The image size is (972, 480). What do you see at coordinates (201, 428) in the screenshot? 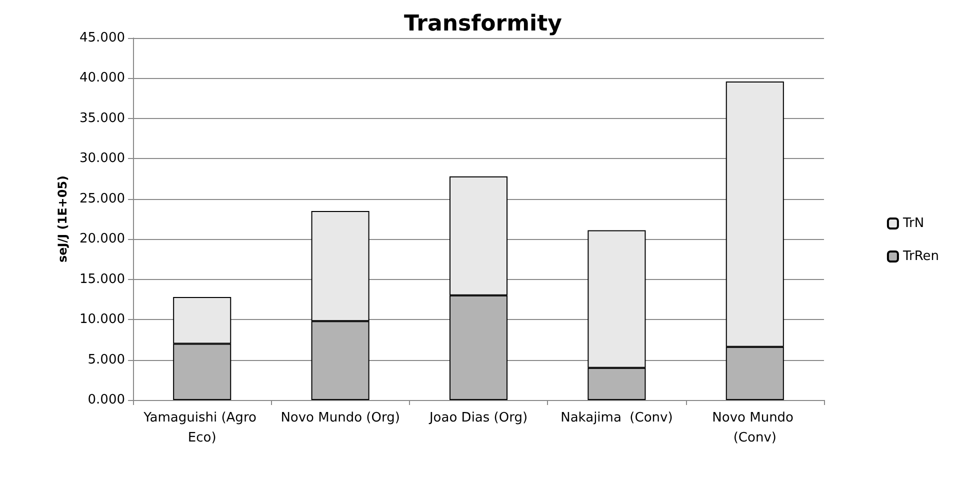
I see `x-tick-label: Yamaguishi (Agro Eco)` at bounding box center [201, 428].